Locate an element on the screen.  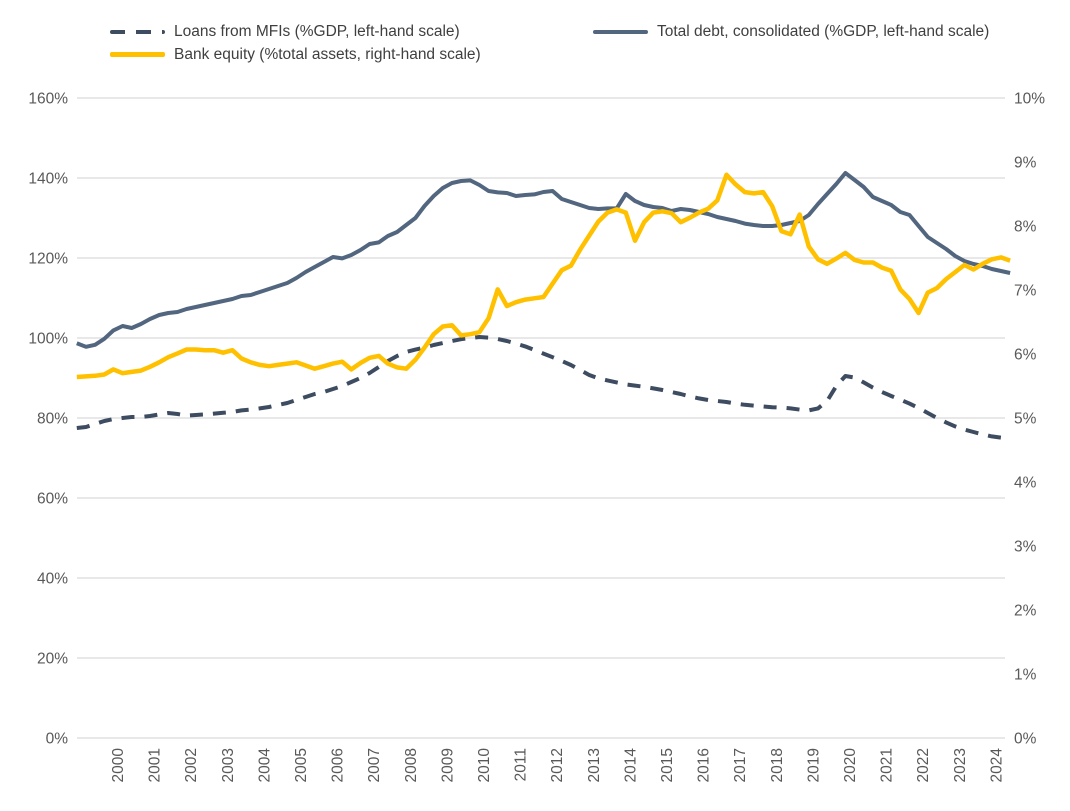
y-axis-label-left: 100% is located at coordinates (48, 339).